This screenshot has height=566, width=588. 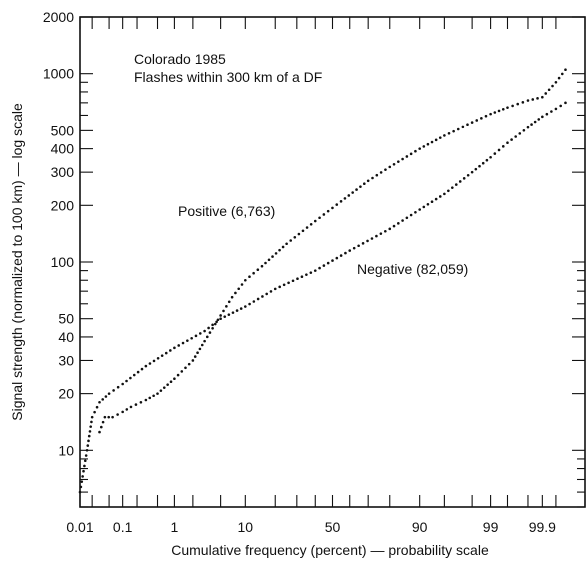 What do you see at coordinates (412, 269) in the screenshot?
I see `series-label-negative: Negative (82,059)` at bounding box center [412, 269].